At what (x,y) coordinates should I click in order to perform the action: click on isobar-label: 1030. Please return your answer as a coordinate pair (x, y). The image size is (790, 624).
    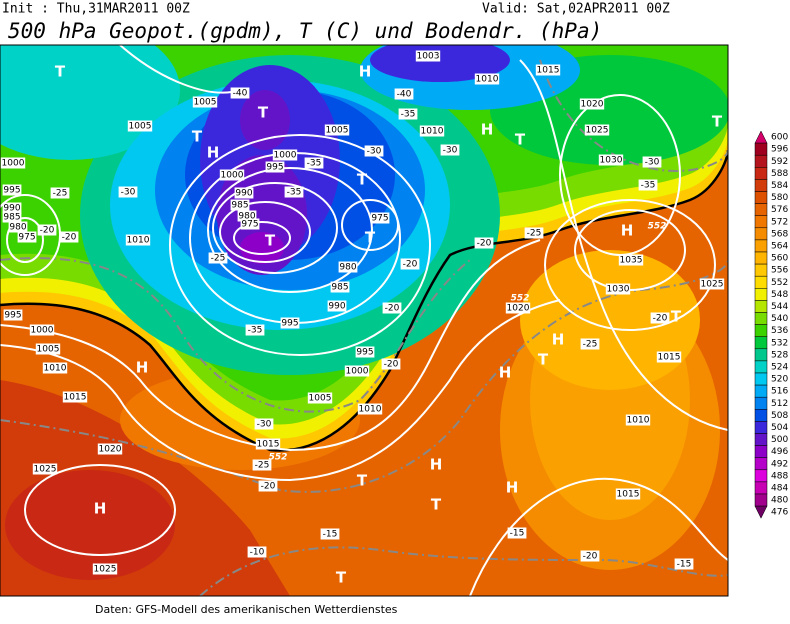
    Looking at the image, I should click on (618, 290).